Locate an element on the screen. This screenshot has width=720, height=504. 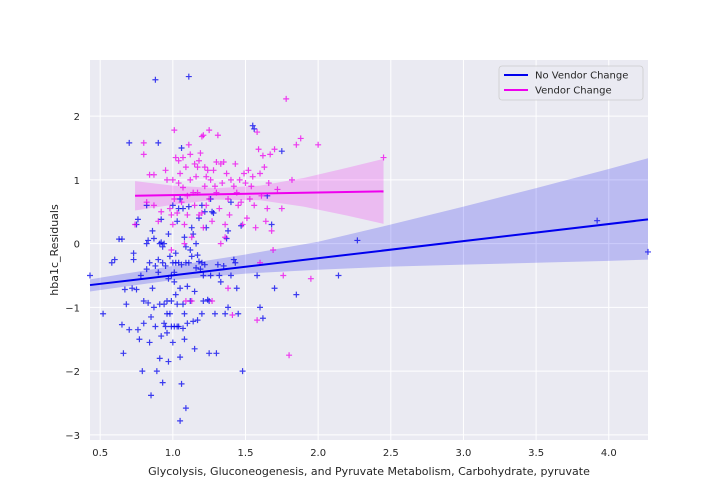
y-tick-label: −3 is located at coordinates (72, 436).